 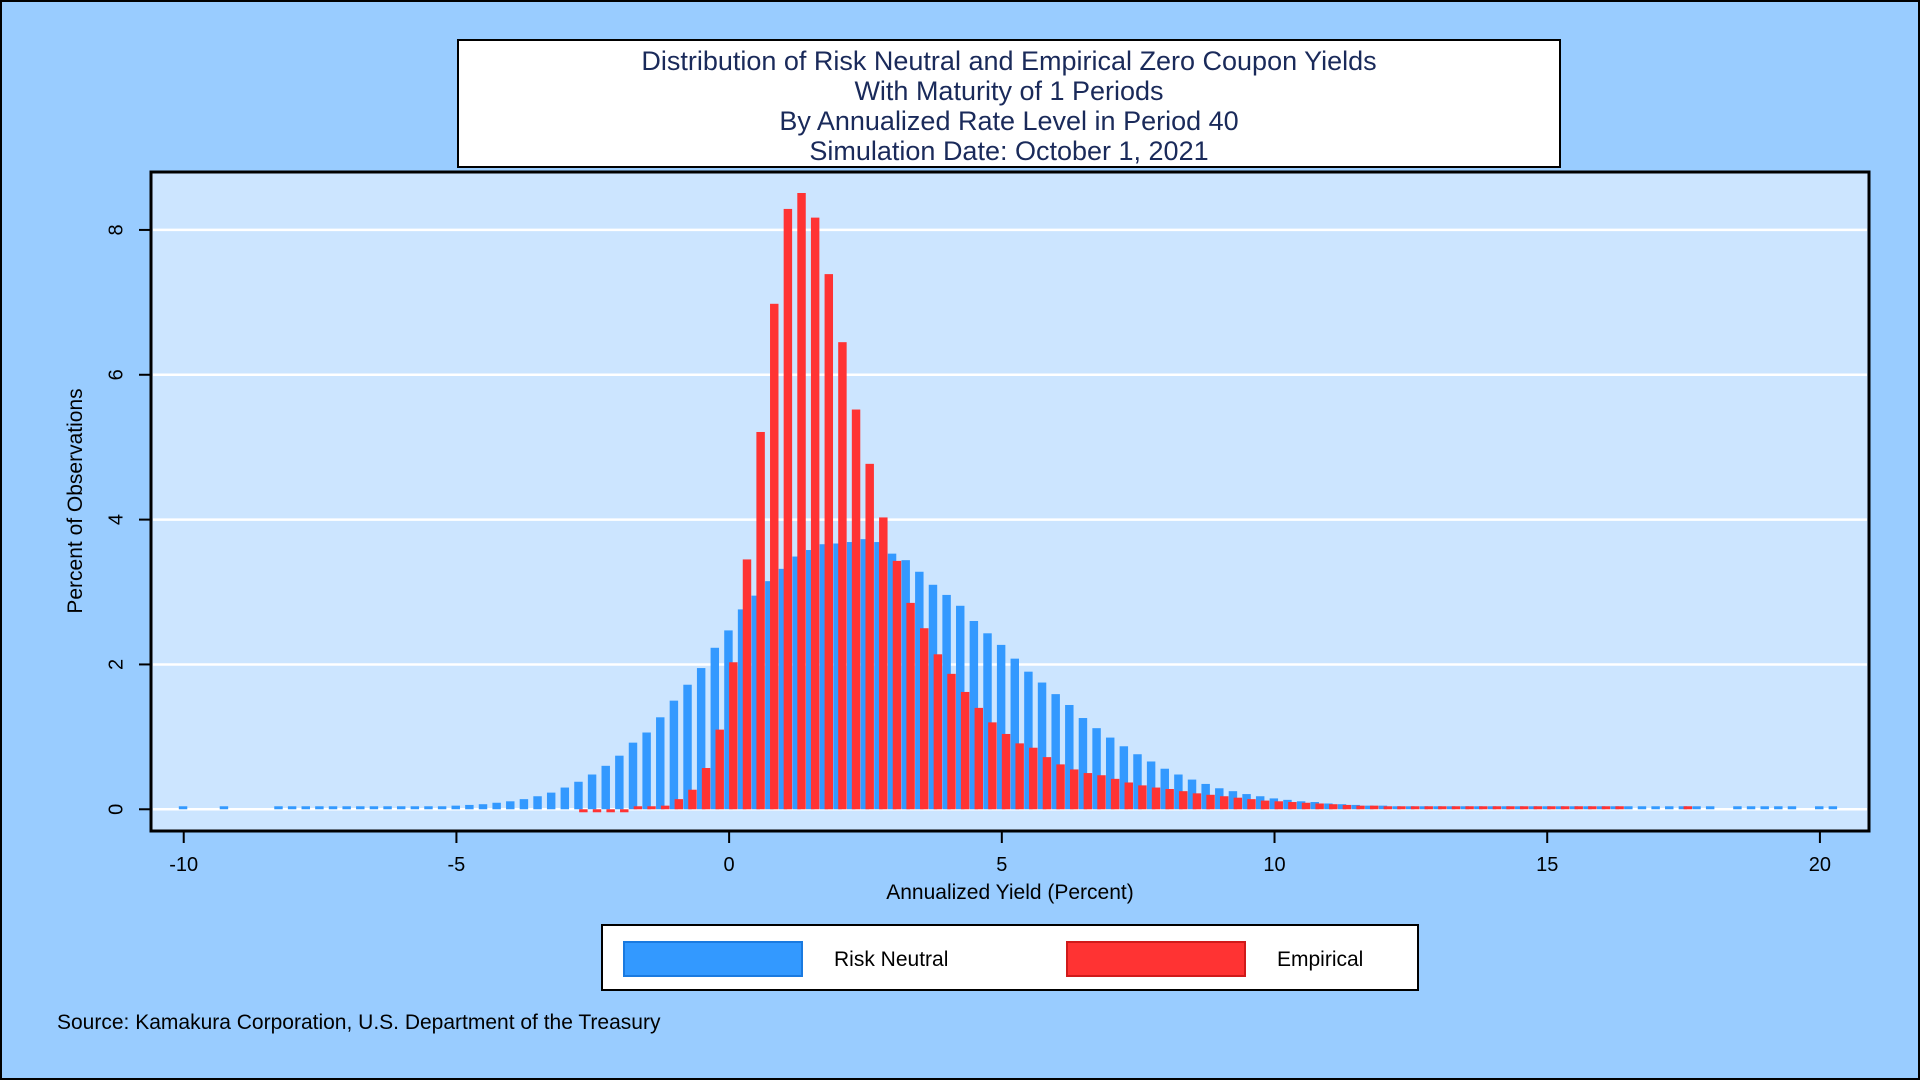 I want to click on x-tick-label-0: 0, so click(x=729, y=865).